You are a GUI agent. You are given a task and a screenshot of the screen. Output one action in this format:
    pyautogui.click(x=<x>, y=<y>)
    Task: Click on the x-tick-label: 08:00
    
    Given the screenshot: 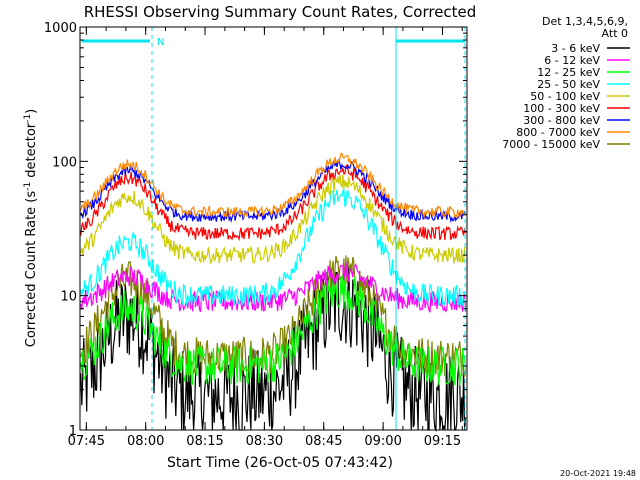 What is the action you would take?
    pyautogui.click(x=145, y=441)
    